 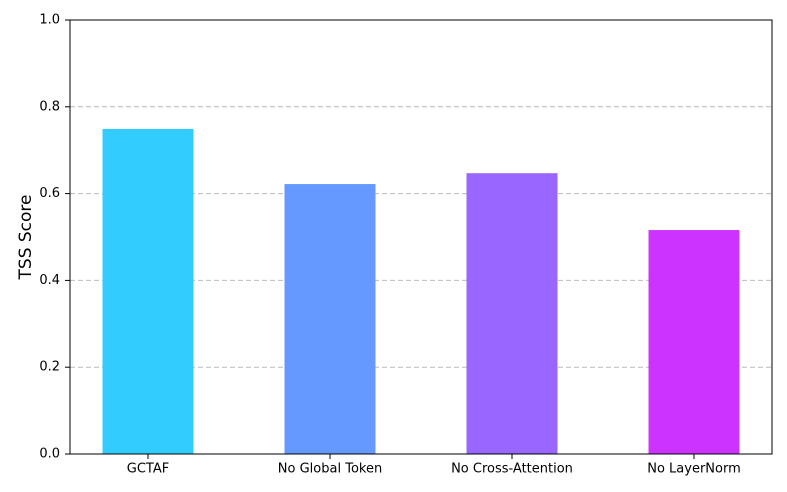 I want to click on x-tick-label: No LayerNorm, so click(x=694, y=469).